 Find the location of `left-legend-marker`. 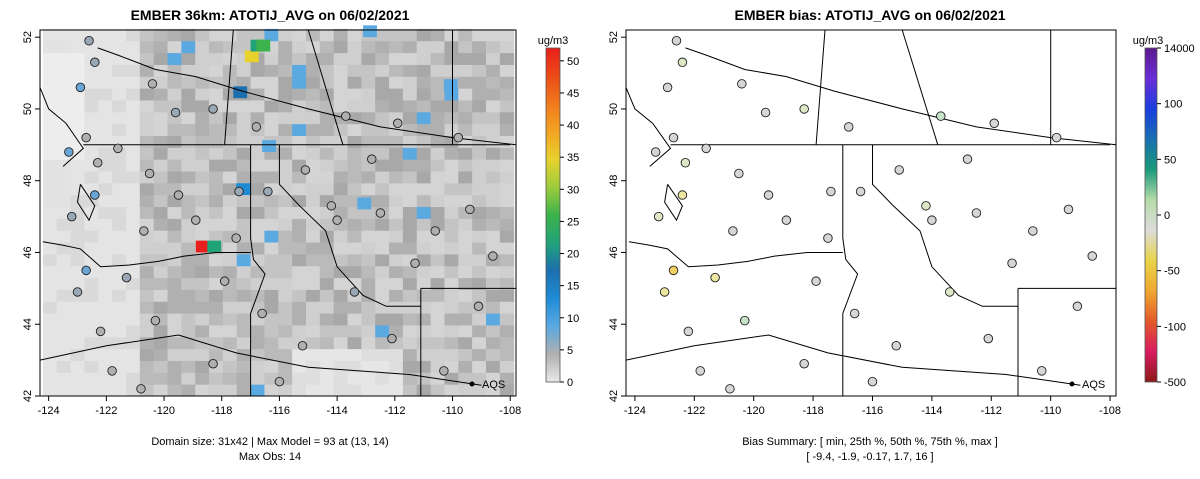

left-legend-marker is located at coordinates (472, 384).